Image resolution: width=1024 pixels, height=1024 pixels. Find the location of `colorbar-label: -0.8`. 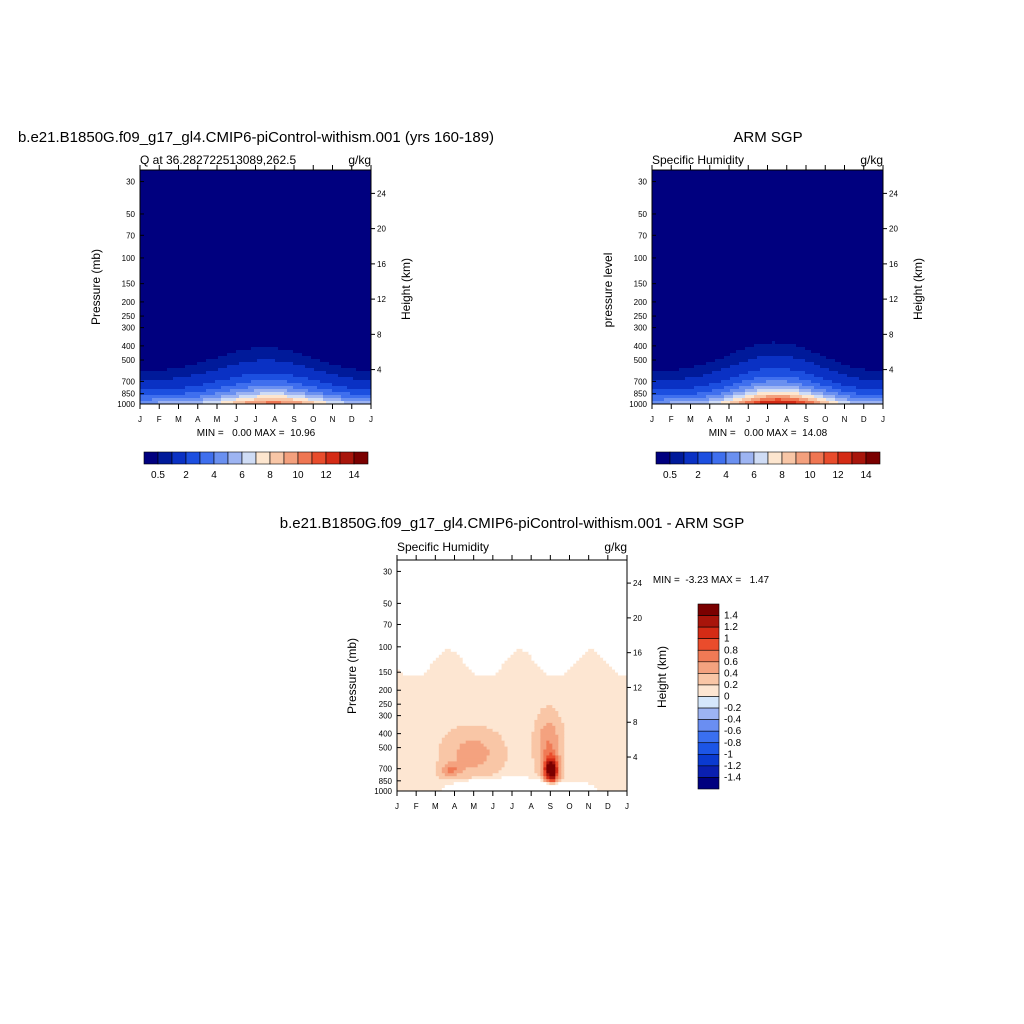

colorbar-label: -0.8 is located at coordinates (733, 743).